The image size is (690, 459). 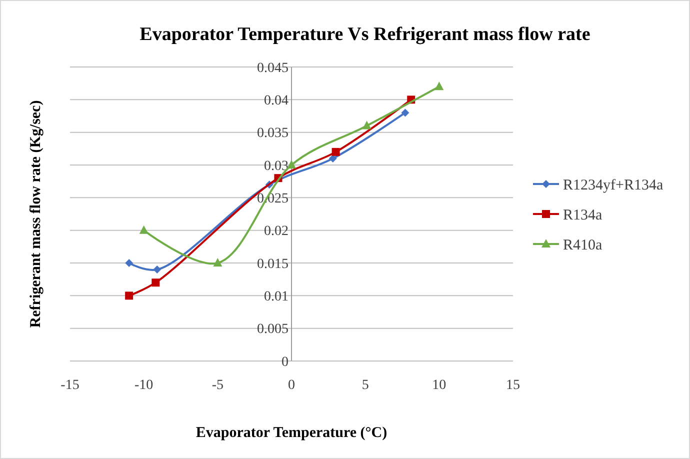 What do you see at coordinates (365, 385) in the screenshot?
I see `x-tick-label: 5` at bounding box center [365, 385].